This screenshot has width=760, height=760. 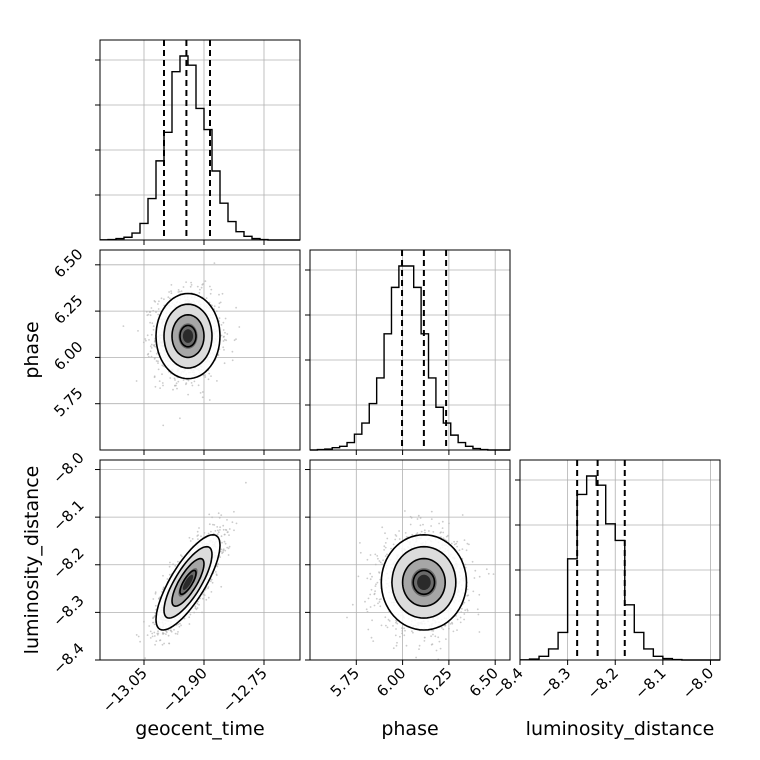 What do you see at coordinates (345, 682) in the screenshot?
I see `x-tick-label-phase: 5.75` at bounding box center [345, 682].